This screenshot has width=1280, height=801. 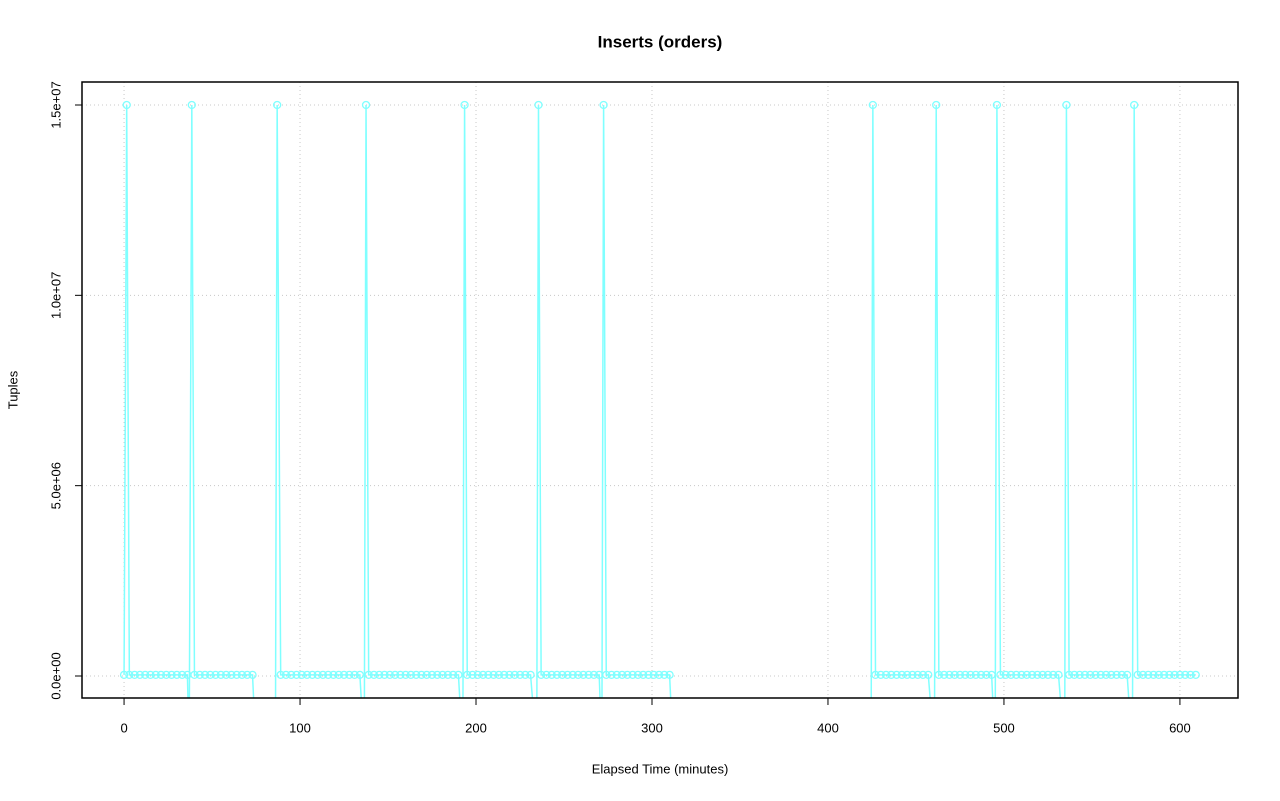 What do you see at coordinates (660, 768) in the screenshot?
I see `x-axis-label: Elapsed Time (minutes)` at bounding box center [660, 768].